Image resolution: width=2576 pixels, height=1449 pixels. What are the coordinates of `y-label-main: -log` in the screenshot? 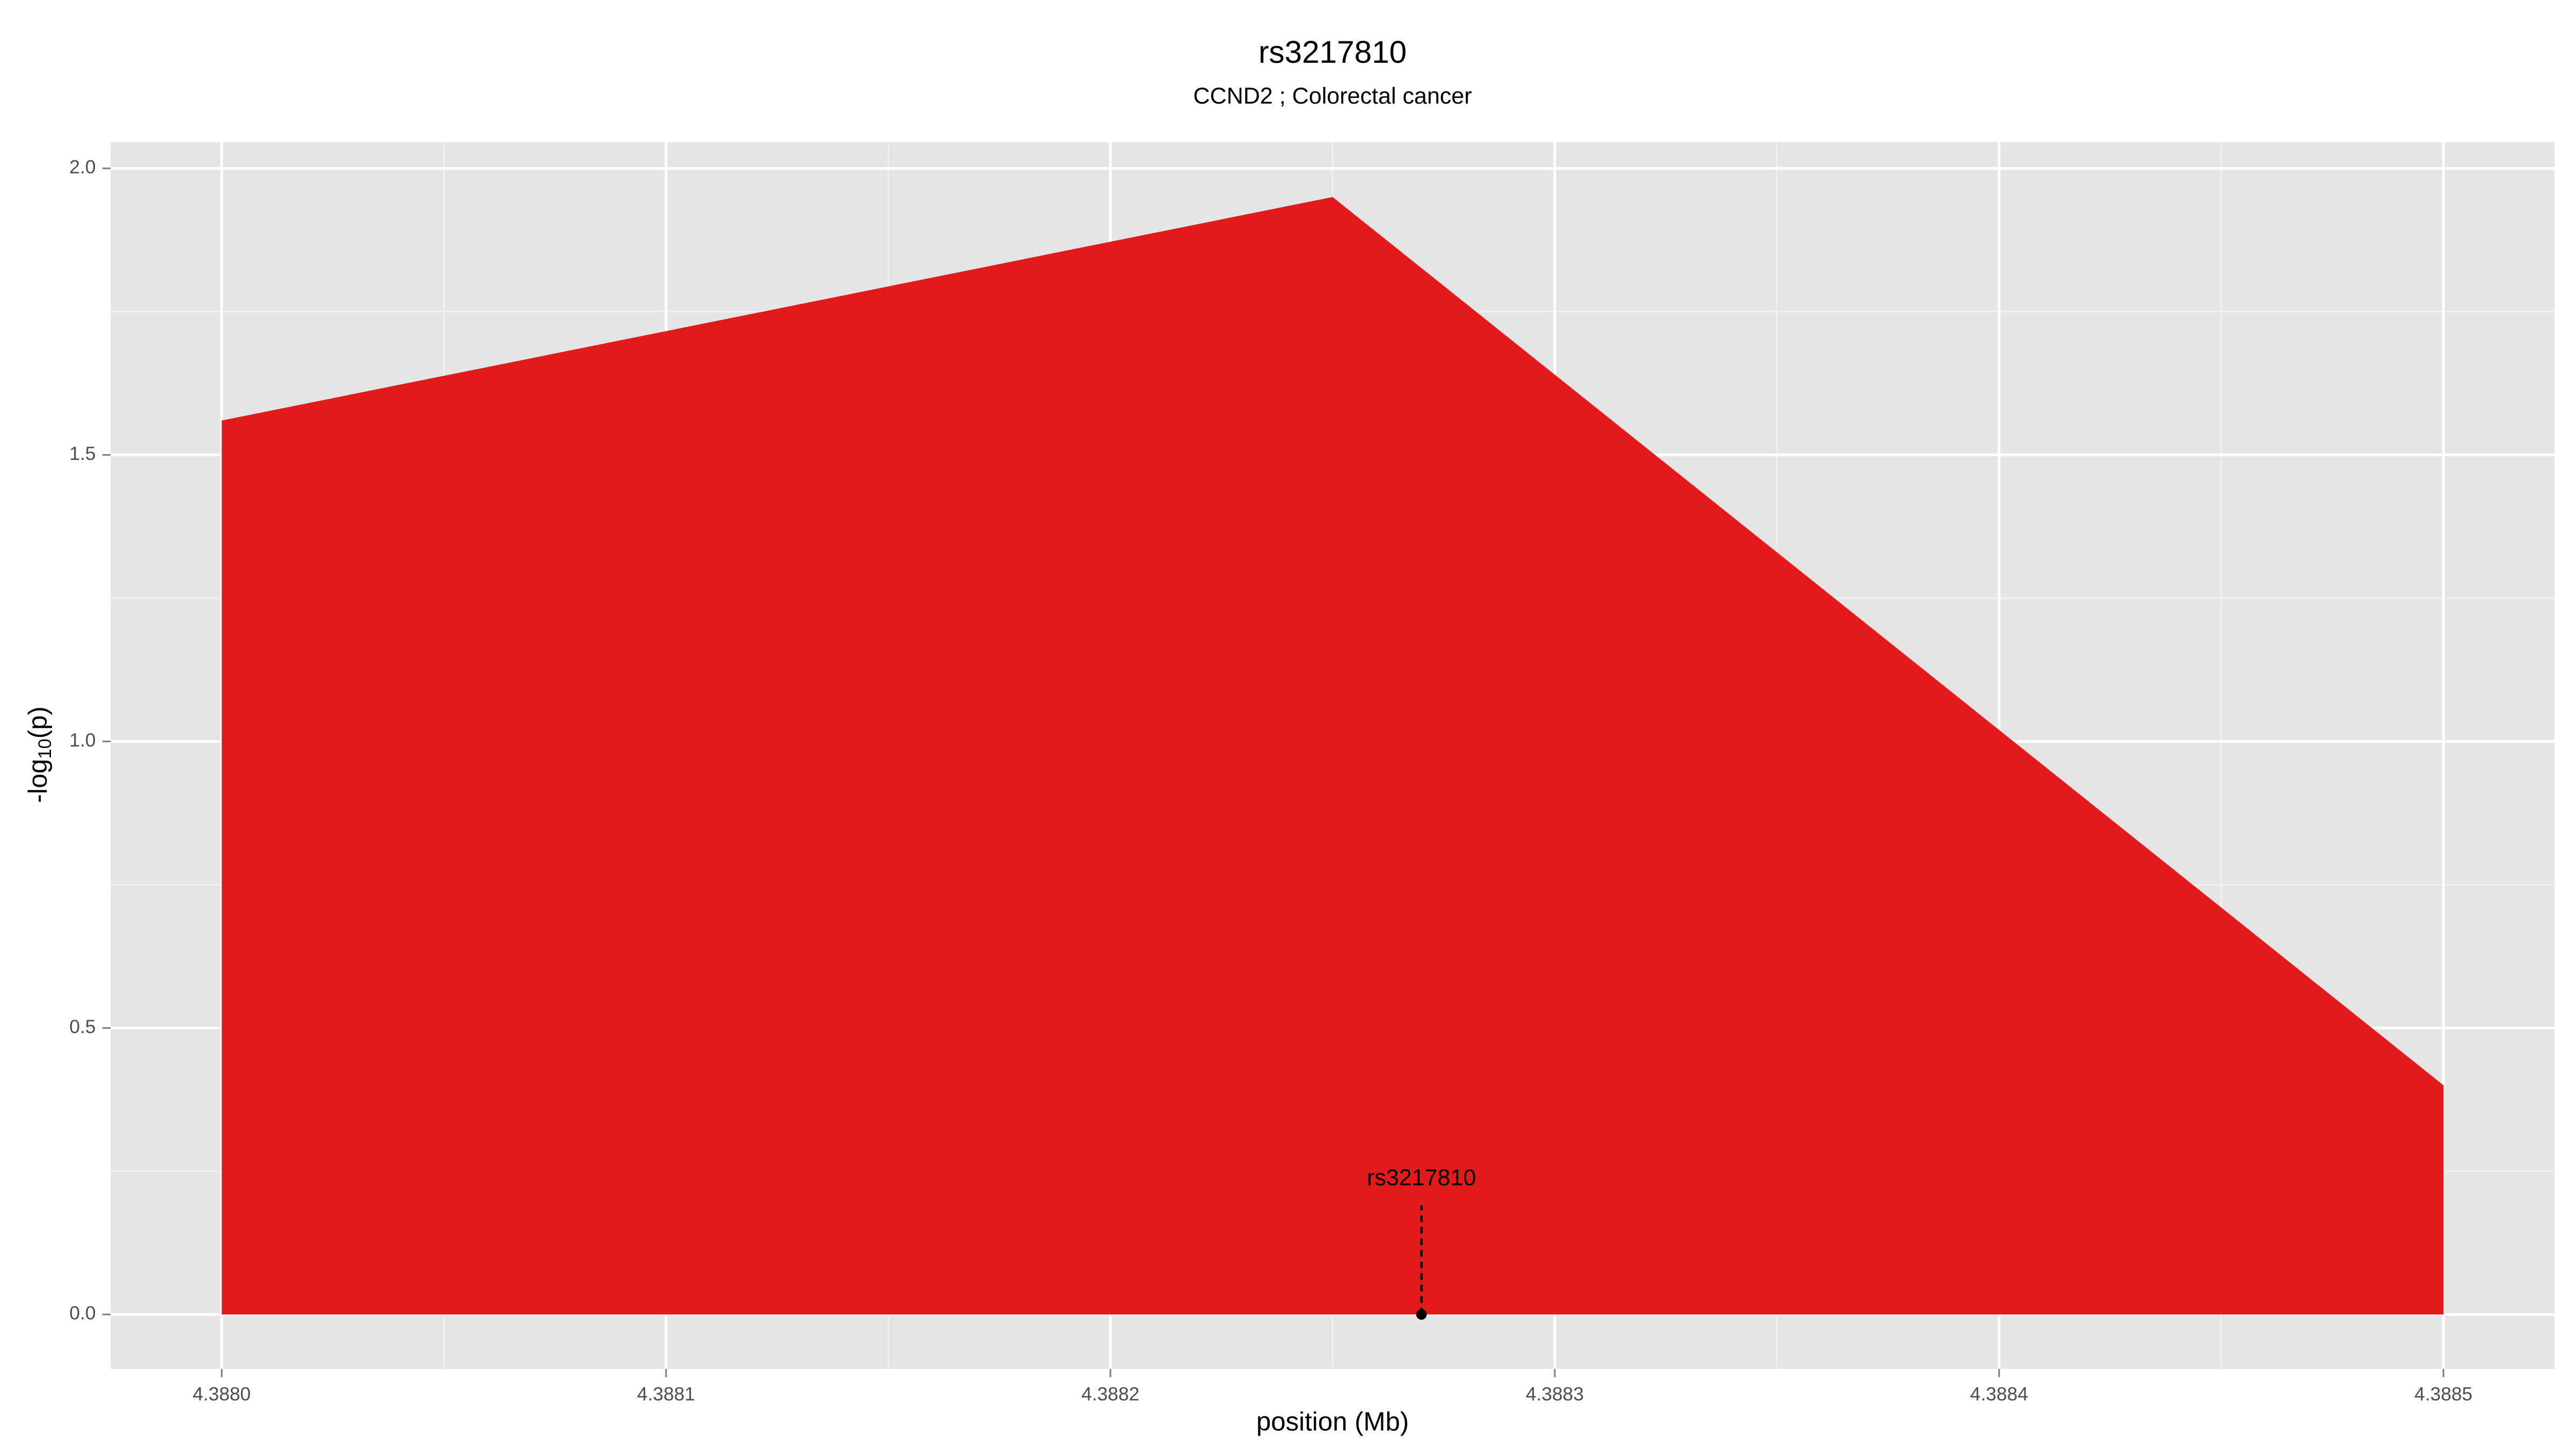 It's located at (38, 781).